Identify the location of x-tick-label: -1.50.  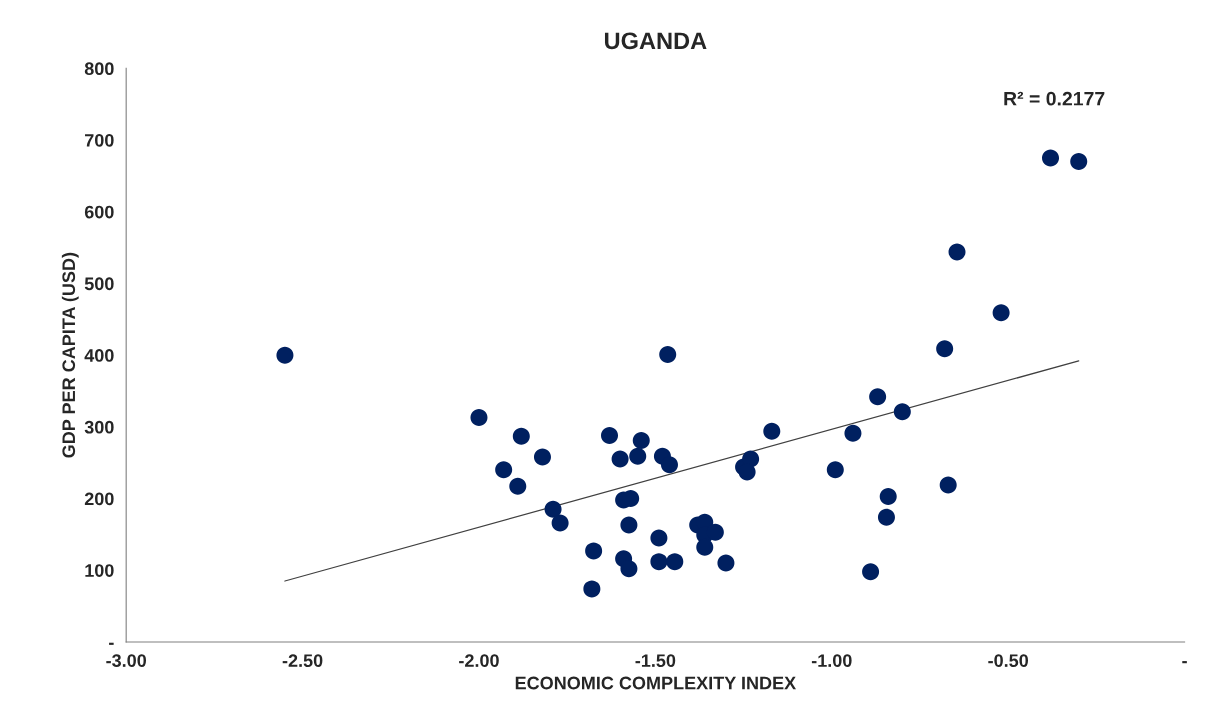
(655, 661).